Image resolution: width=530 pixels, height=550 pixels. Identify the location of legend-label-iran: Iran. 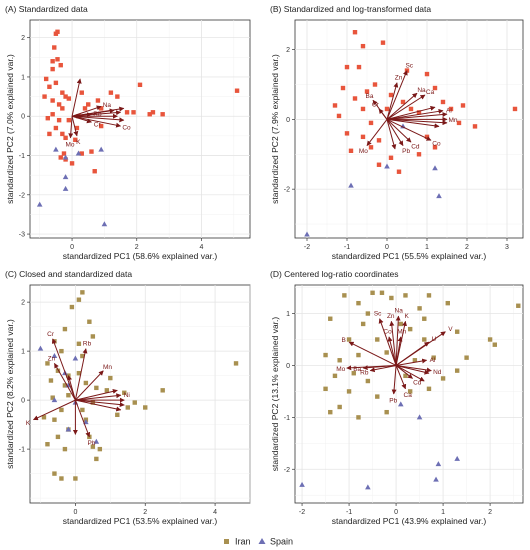
(243, 542).